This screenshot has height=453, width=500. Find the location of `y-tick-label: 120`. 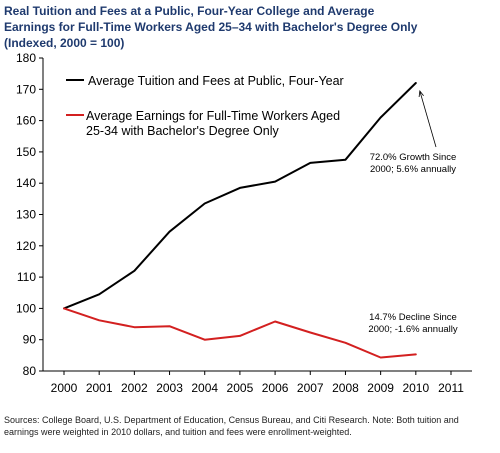

y-tick-label: 120 is located at coordinates (26, 246).